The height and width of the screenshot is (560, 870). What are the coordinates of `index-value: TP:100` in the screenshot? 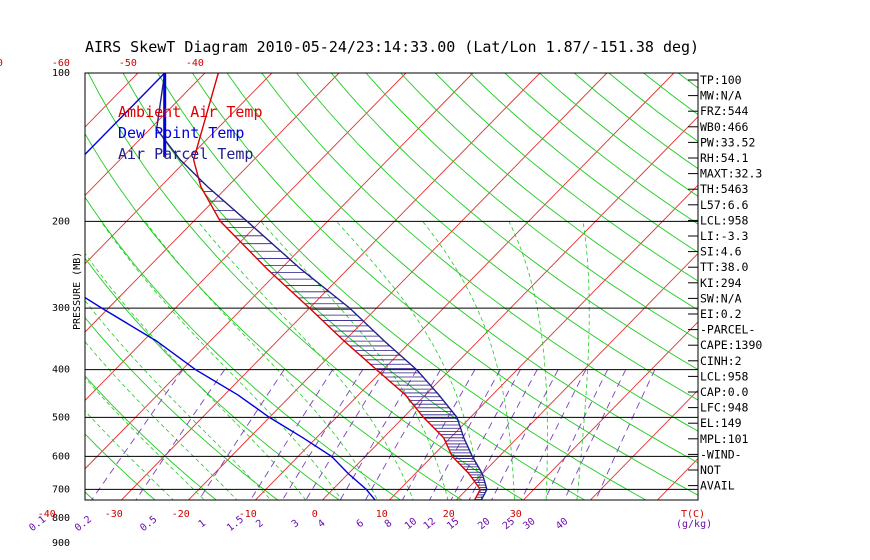 It's located at (721, 80).